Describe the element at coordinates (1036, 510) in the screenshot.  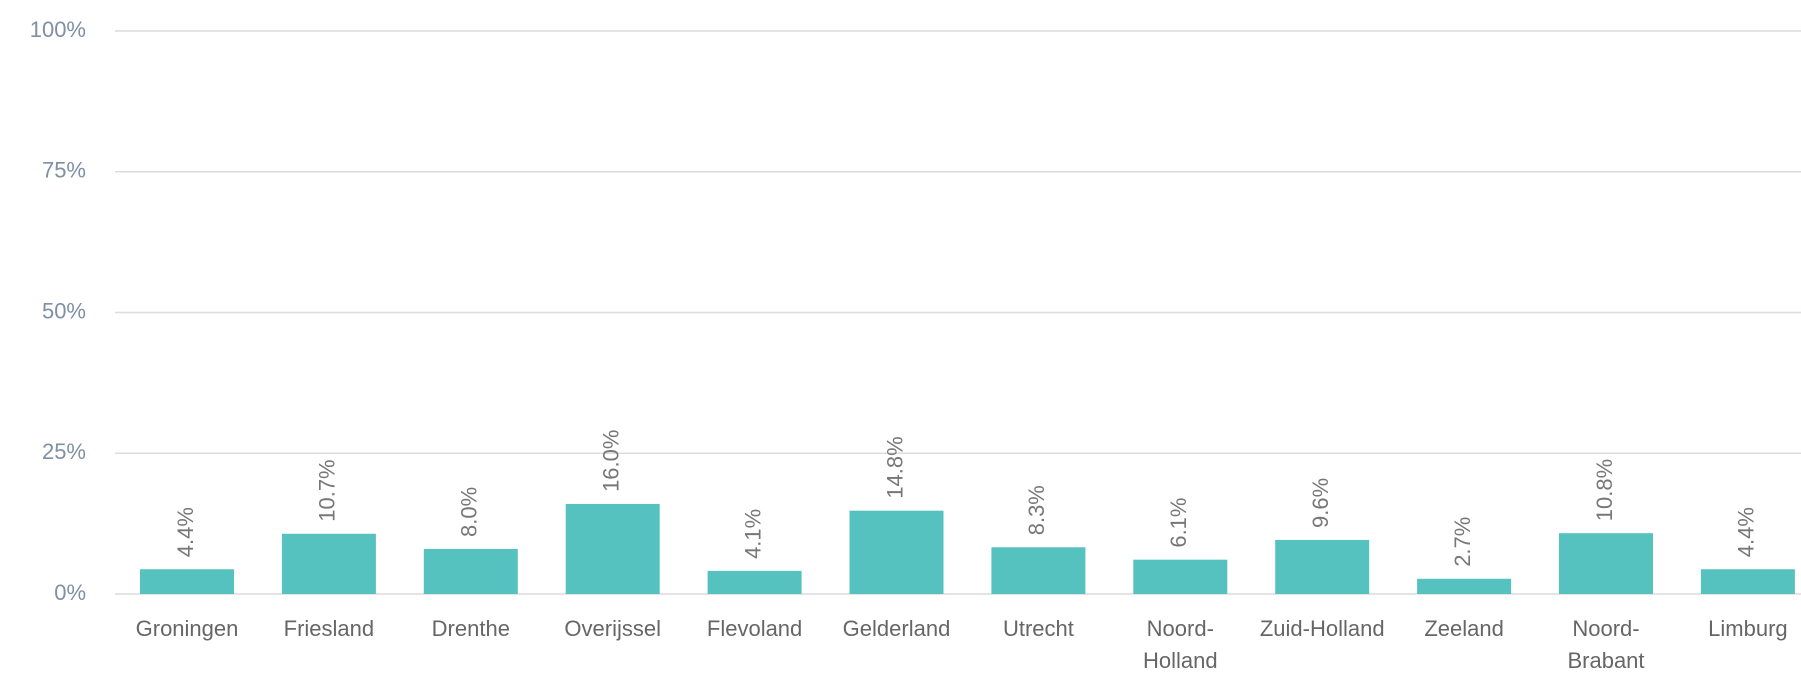
I see `data-label: 8.3%` at that location.